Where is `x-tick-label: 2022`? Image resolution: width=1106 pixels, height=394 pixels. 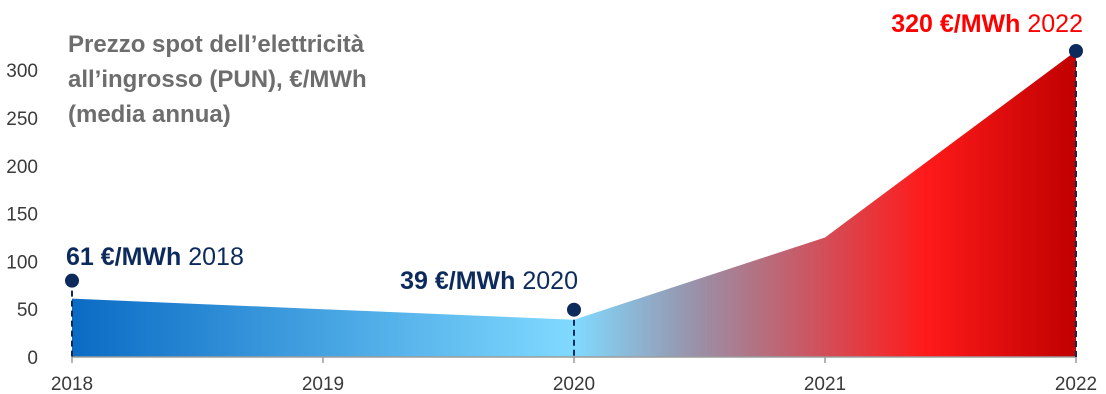
x-tick-label: 2022 is located at coordinates (1076, 384).